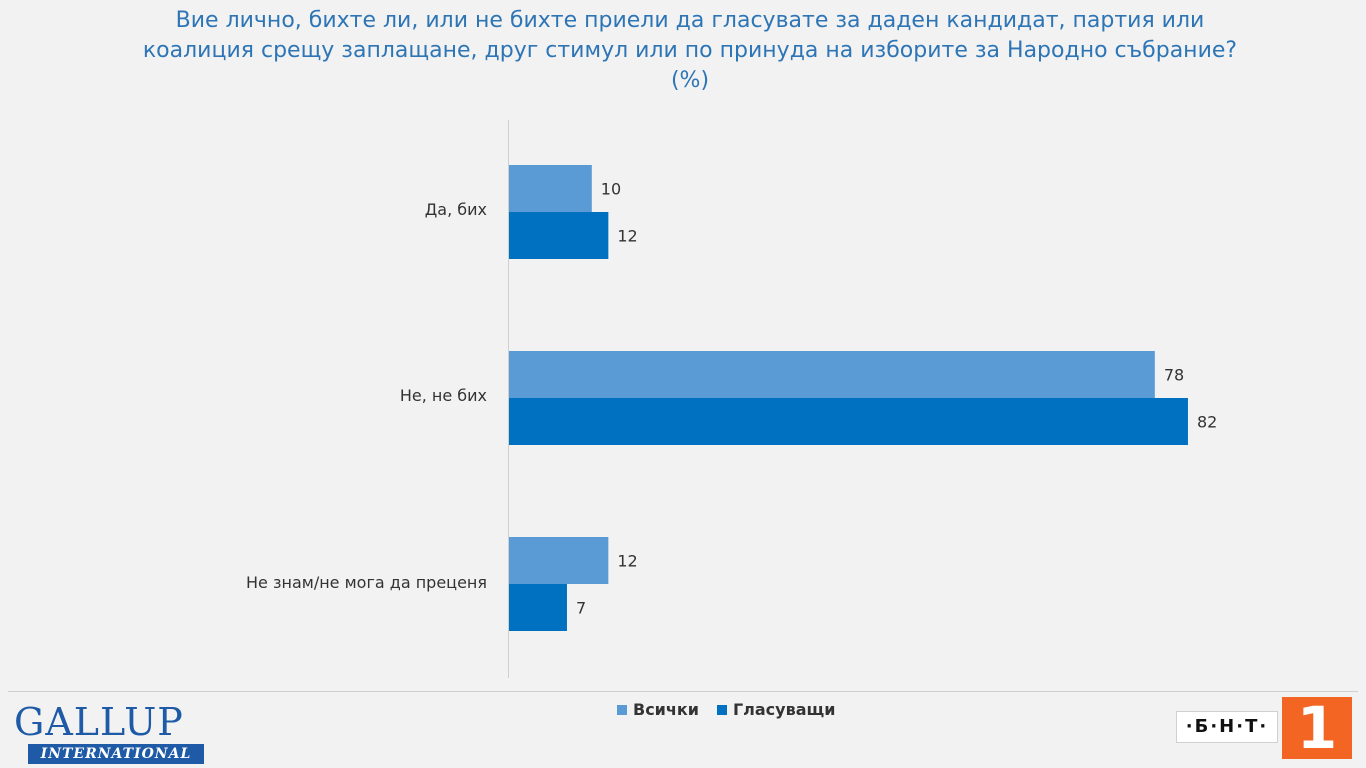  Describe the element at coordinates (443, 395) in the screenshot. I see `category-label: Не, не бих` at that location.